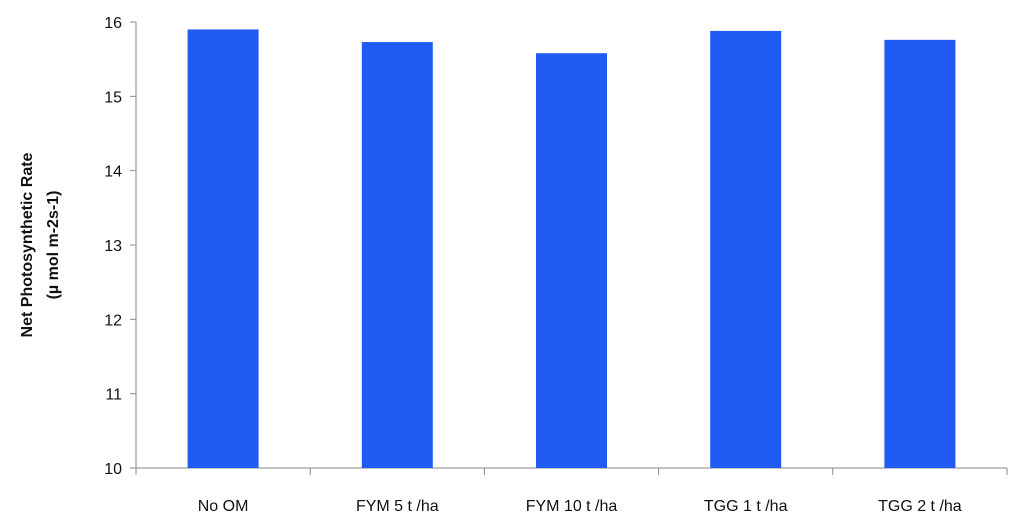 This screenshot has height=527, width=1011. What do you see at coordinates (746, 506) in the screenshot?
I see `x-category-label: TGG 1 t /ha` at bounding box center [746, 506].